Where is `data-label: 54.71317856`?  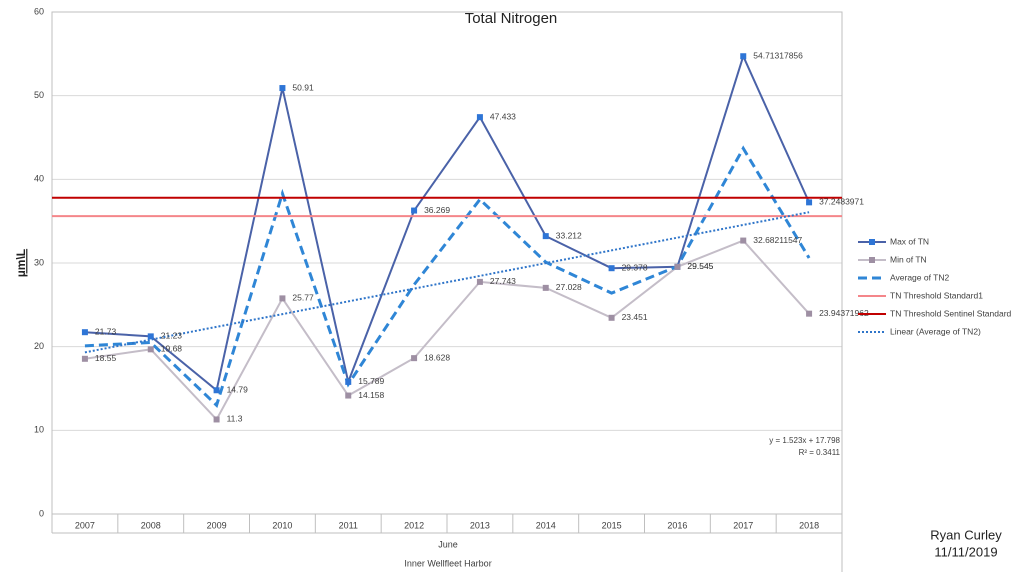
data-label: 54.71317856 is located at coordinates (778, 55).